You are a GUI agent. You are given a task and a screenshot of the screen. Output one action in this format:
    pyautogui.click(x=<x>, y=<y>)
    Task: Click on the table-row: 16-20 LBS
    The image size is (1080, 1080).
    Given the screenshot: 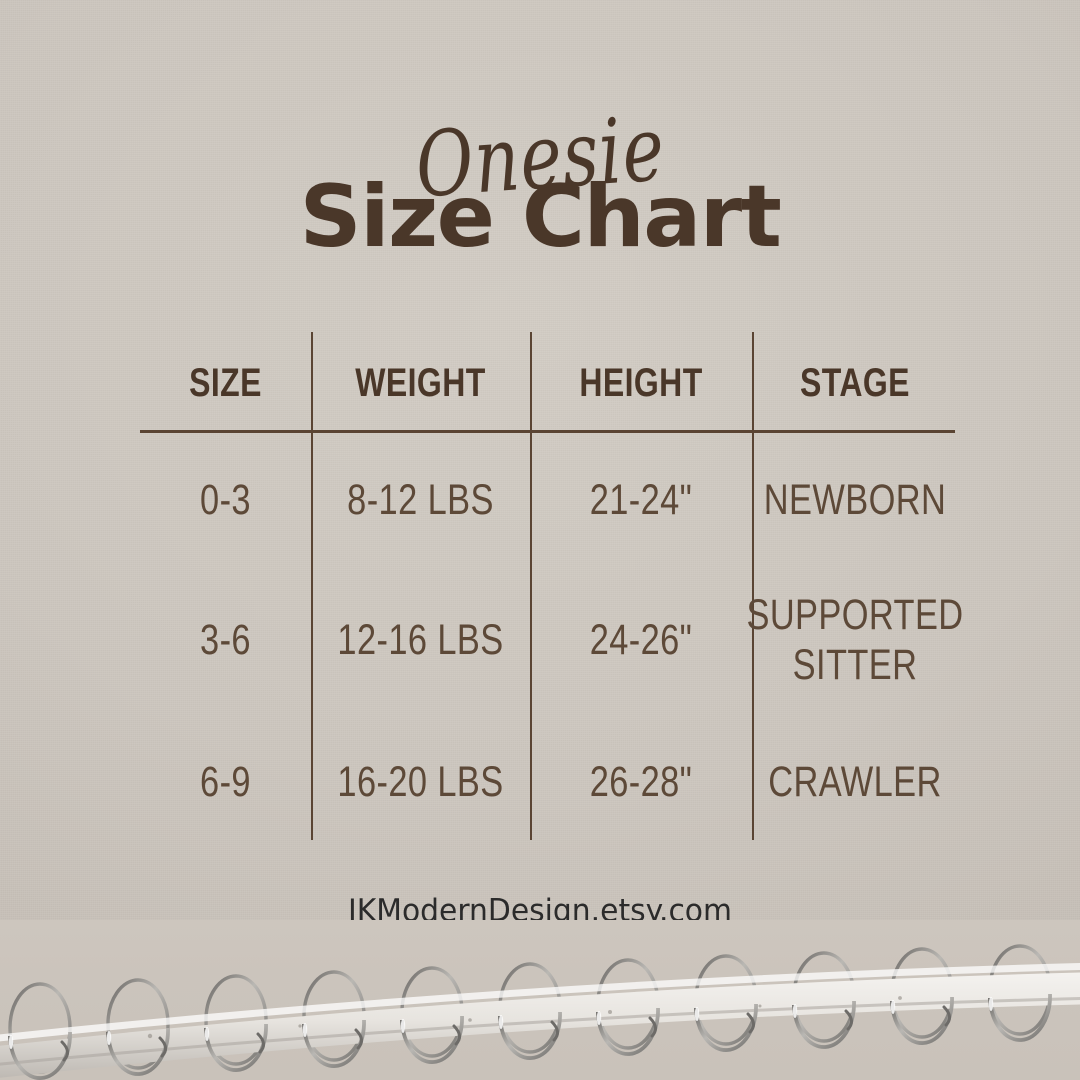 What is the action you would take?
    pyautogui.click(x=420, y=781)
    